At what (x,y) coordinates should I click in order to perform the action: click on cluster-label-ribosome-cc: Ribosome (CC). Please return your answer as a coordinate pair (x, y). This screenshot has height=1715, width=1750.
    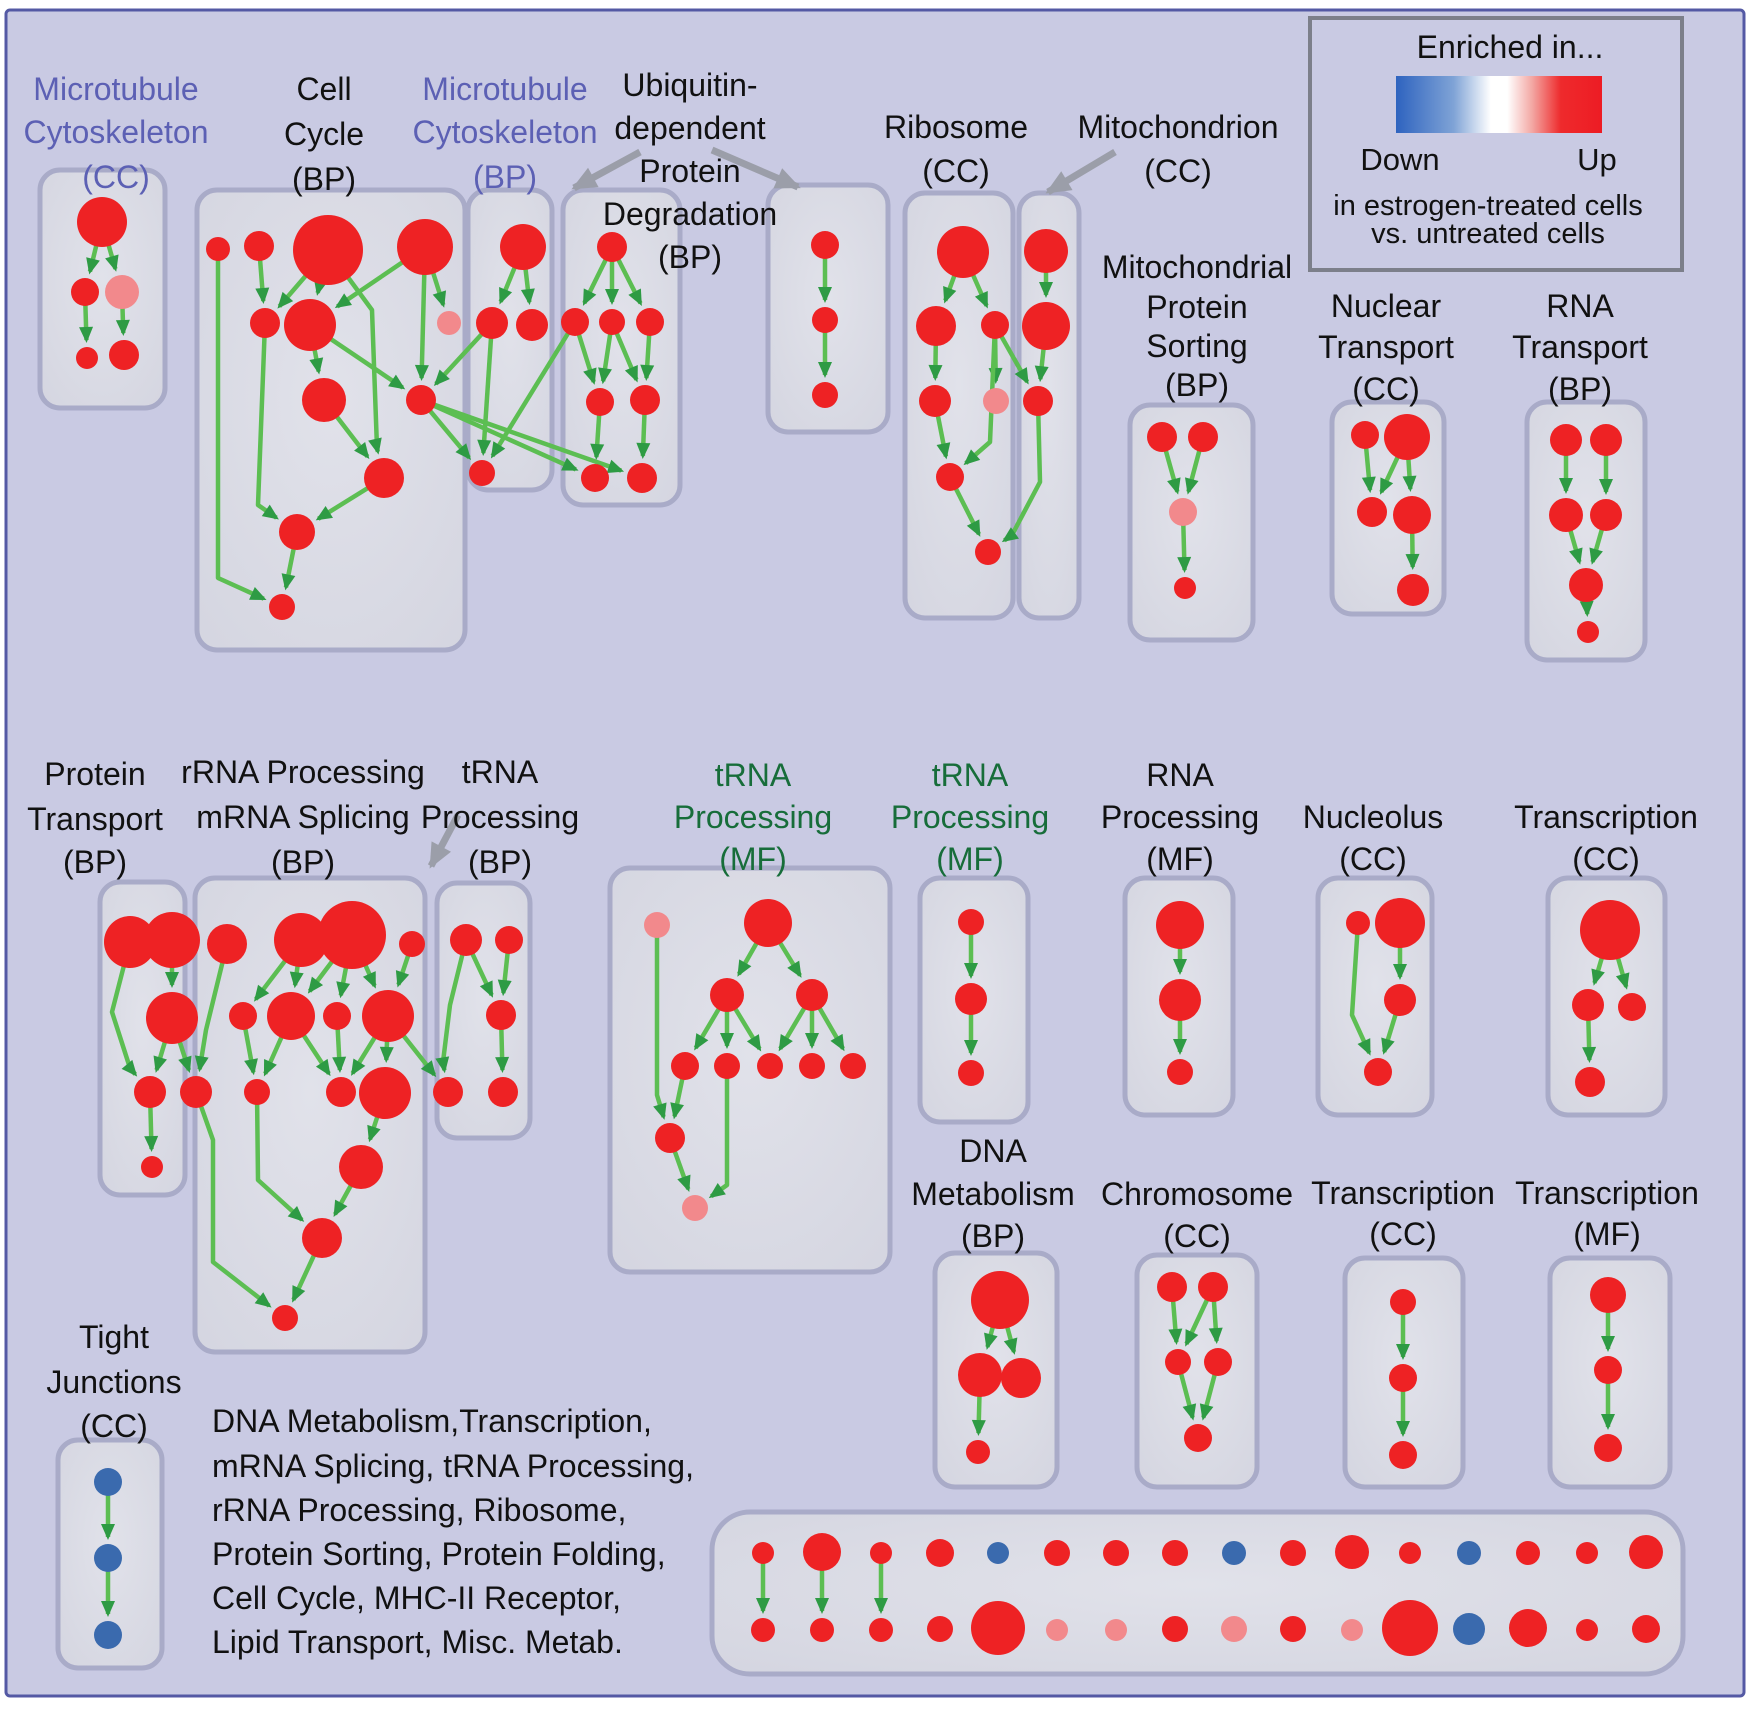
    Looking at the image, I should click on (956, 149).